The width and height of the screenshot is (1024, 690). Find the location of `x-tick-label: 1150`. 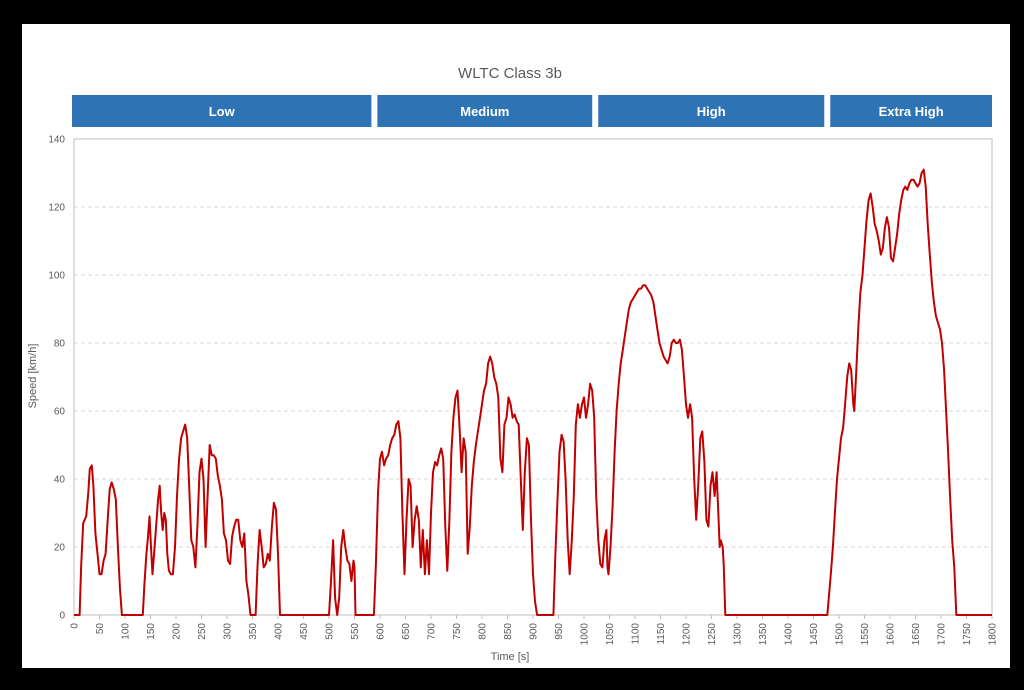

x-tick-label: 1150 is located at coordinates (661, 634).